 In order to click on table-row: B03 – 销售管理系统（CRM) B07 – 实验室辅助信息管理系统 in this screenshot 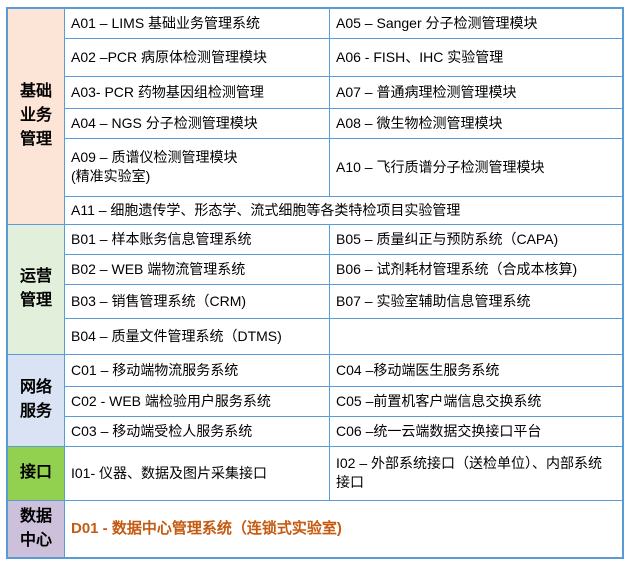, I will do `click(315, 301)`.